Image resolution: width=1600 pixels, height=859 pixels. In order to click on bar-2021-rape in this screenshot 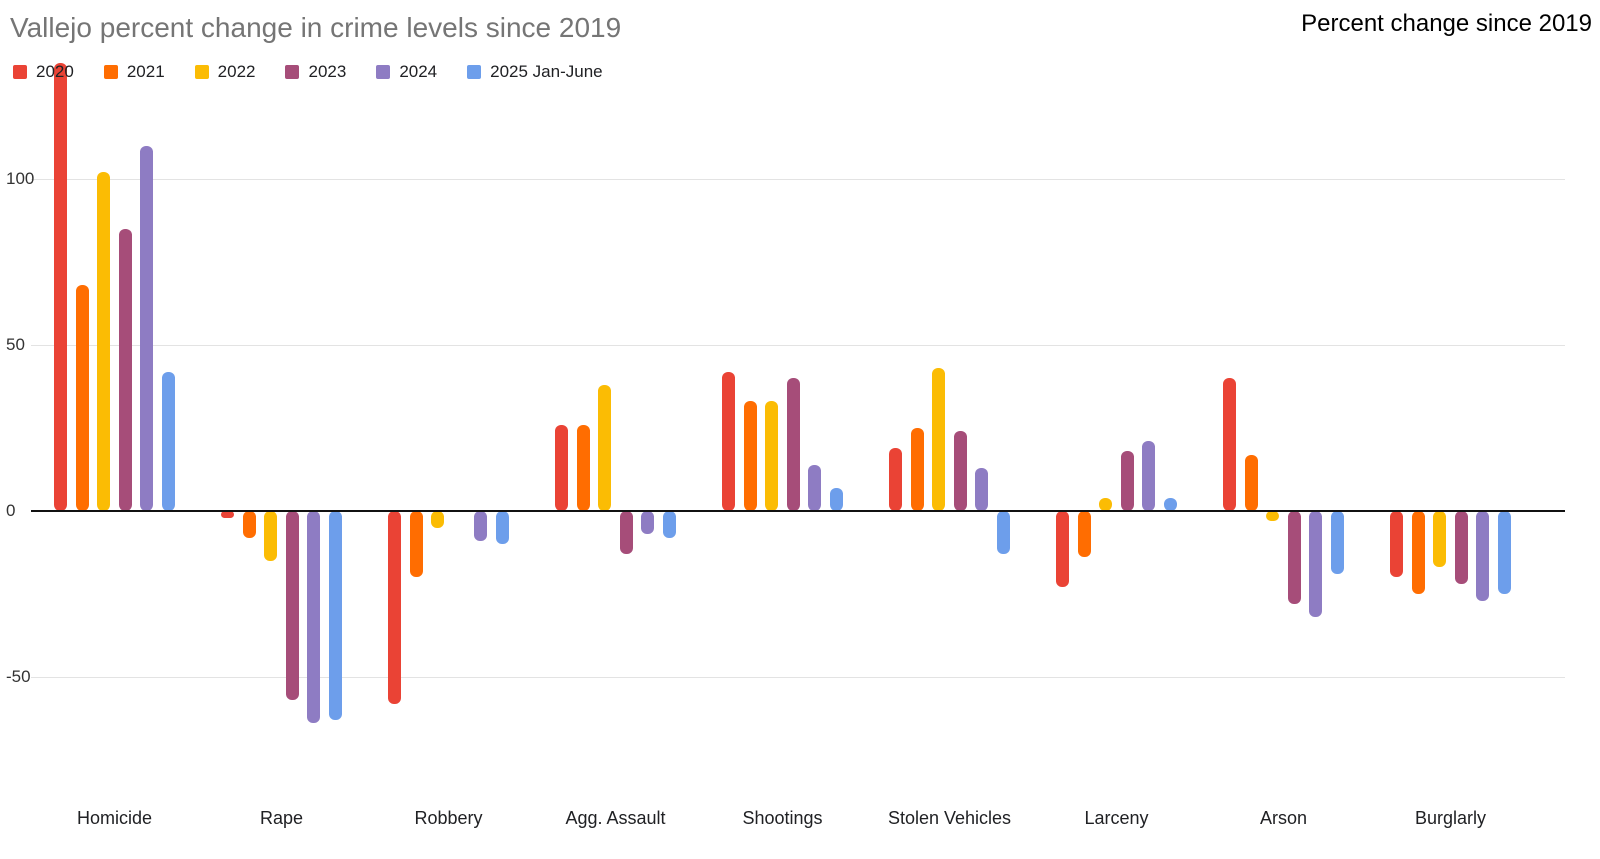, I will do `click(249, 524)`.